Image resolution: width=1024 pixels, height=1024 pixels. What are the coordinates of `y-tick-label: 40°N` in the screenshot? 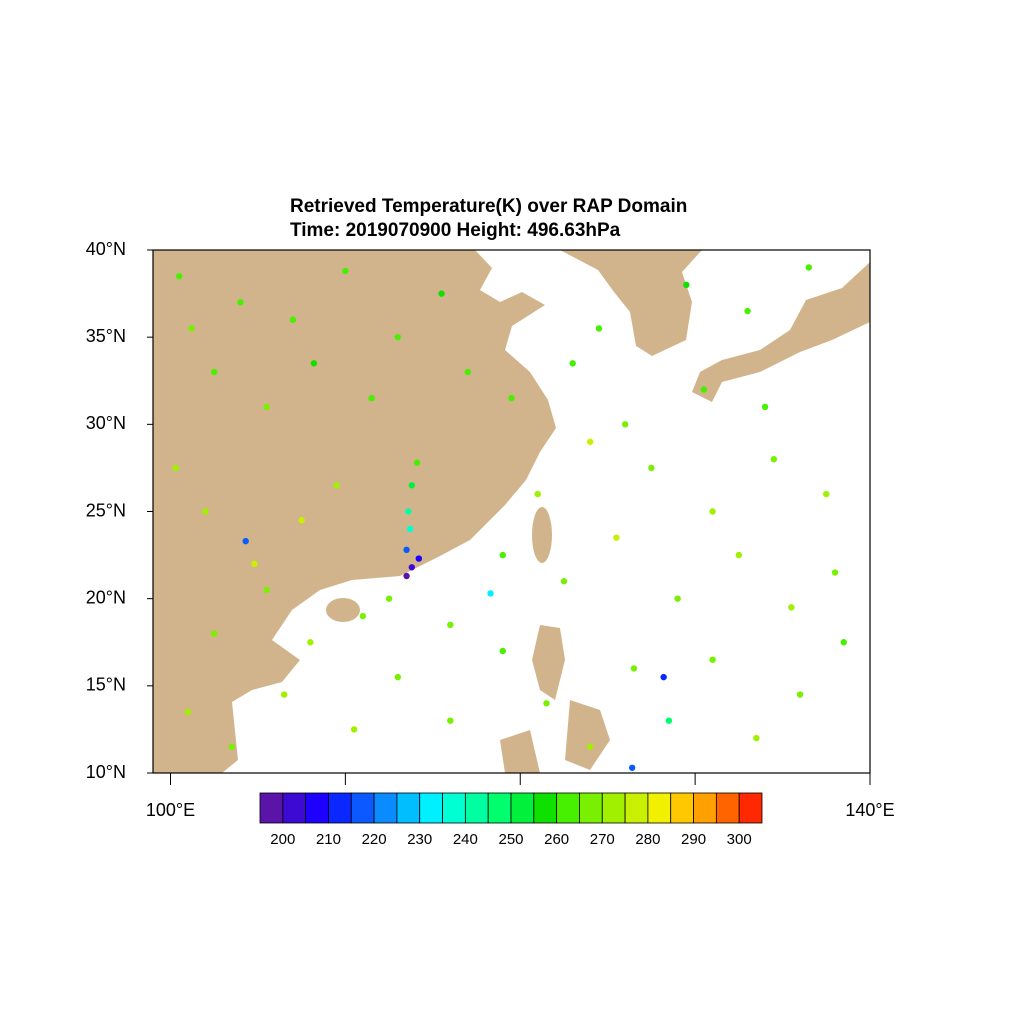 It's located at (106, 249).